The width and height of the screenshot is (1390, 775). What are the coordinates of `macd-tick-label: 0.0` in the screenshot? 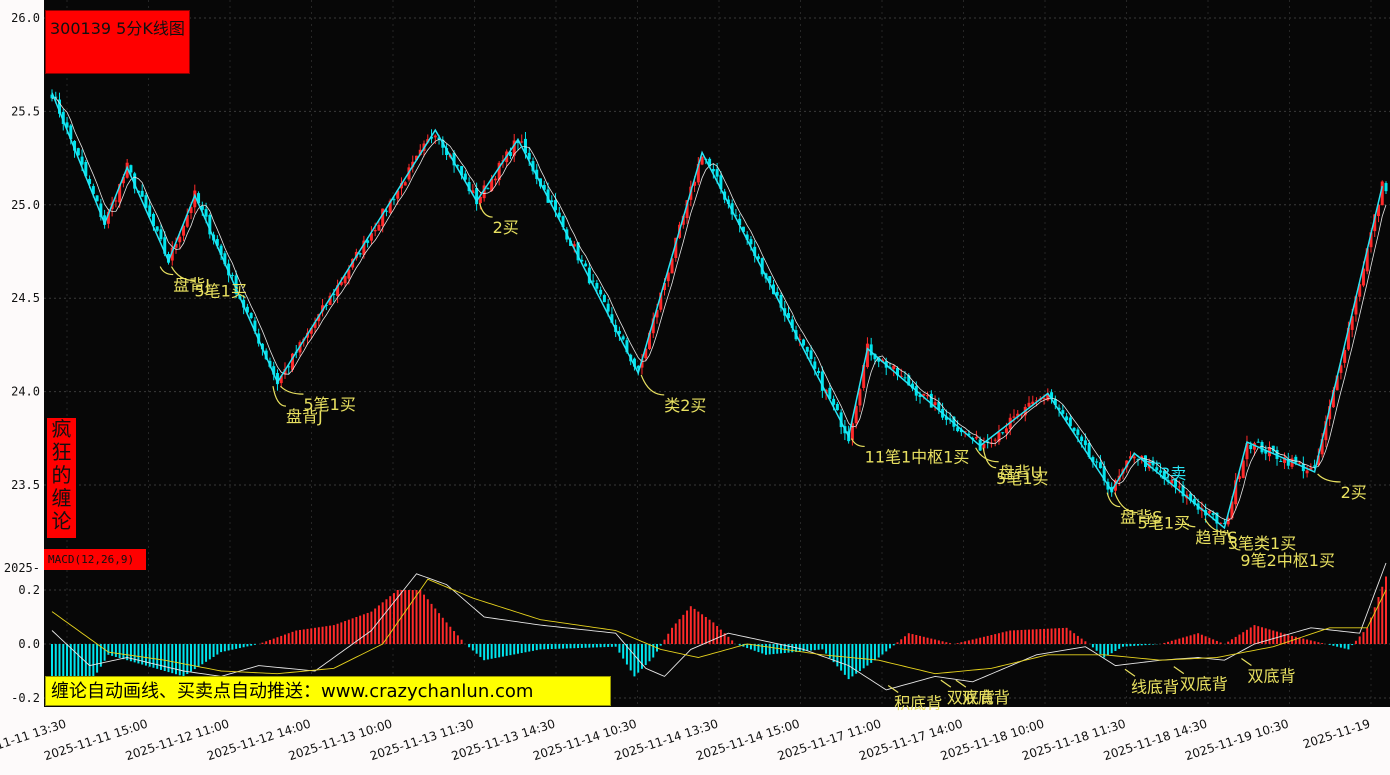 It's located at (29, 644).